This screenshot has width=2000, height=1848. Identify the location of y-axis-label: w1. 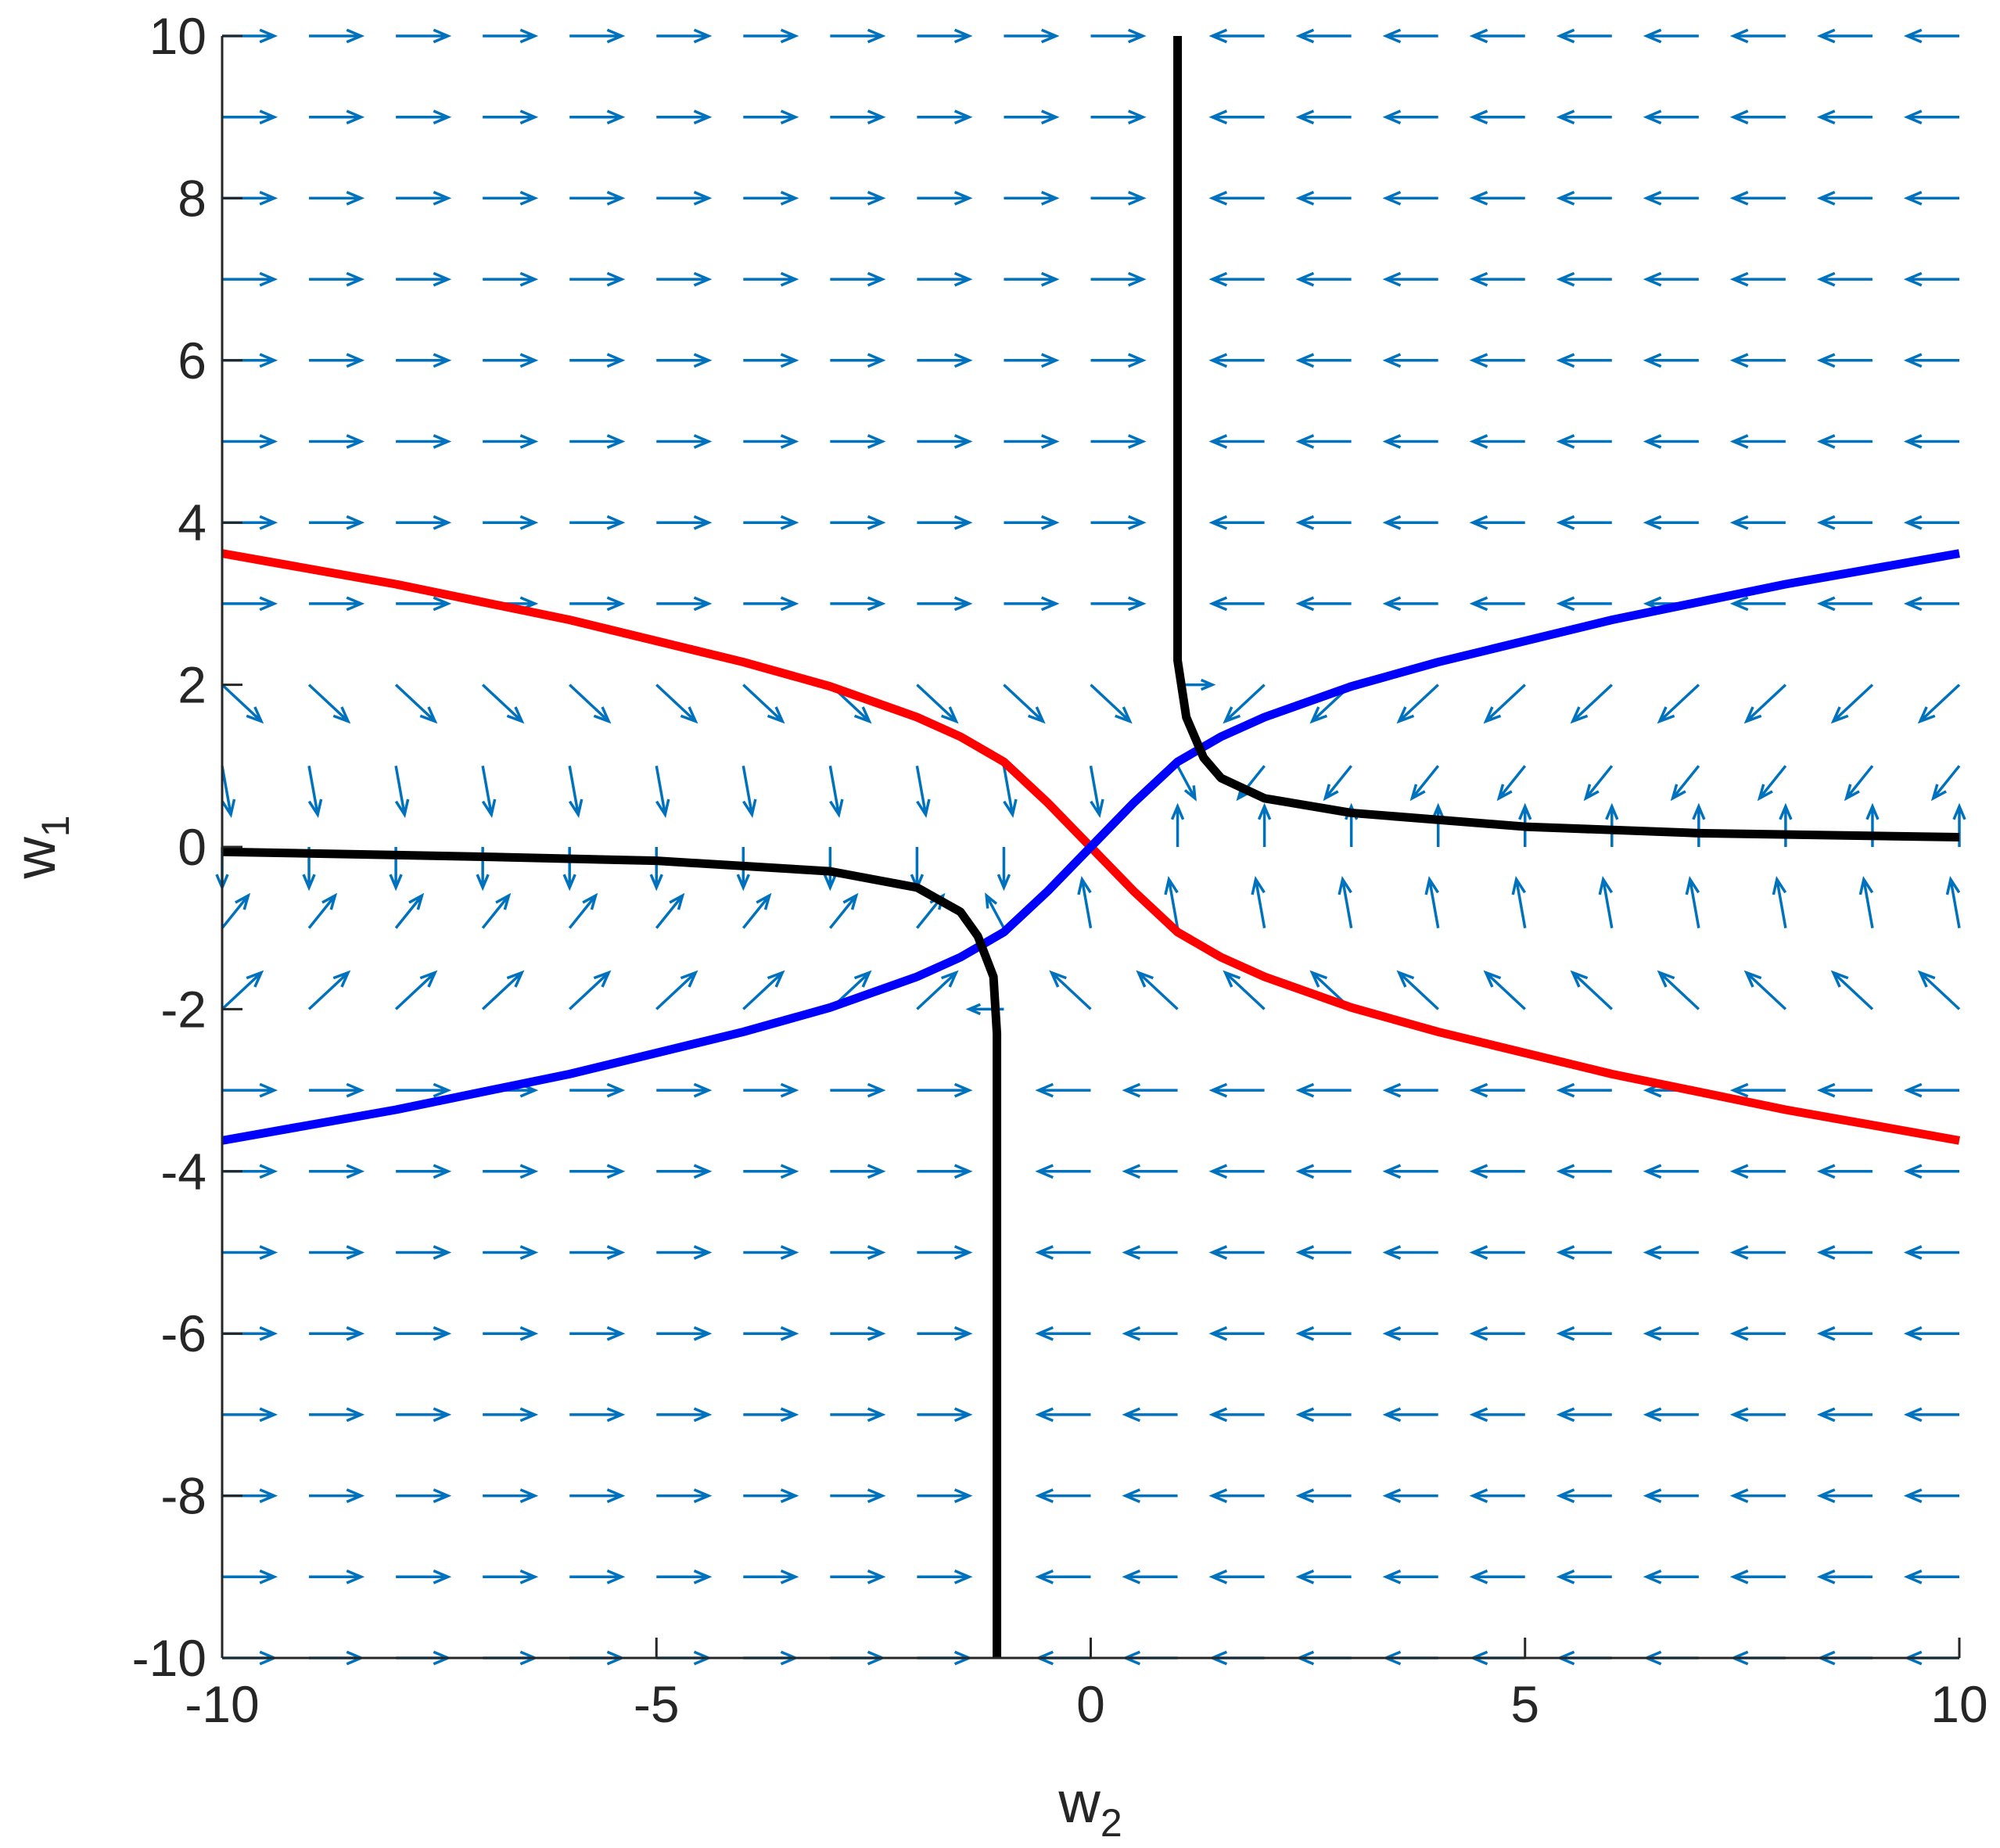
(39, 847).